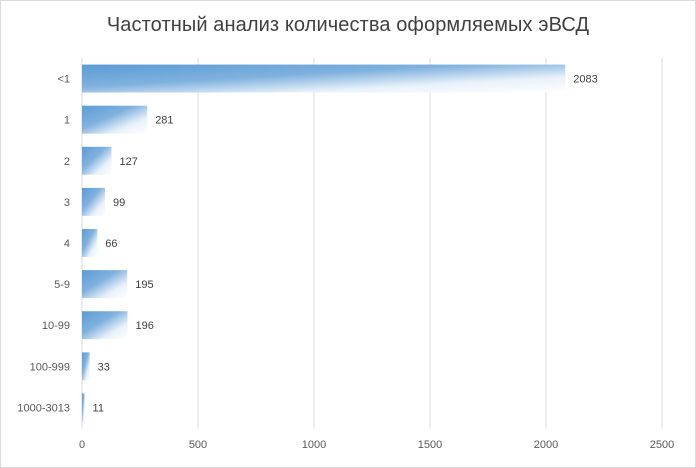 Image resolution: width=696 pixels, height=468 pixels. Describe the element at coordinates (67, 244) in the screenshot. I see `category-label: 4` at that location.